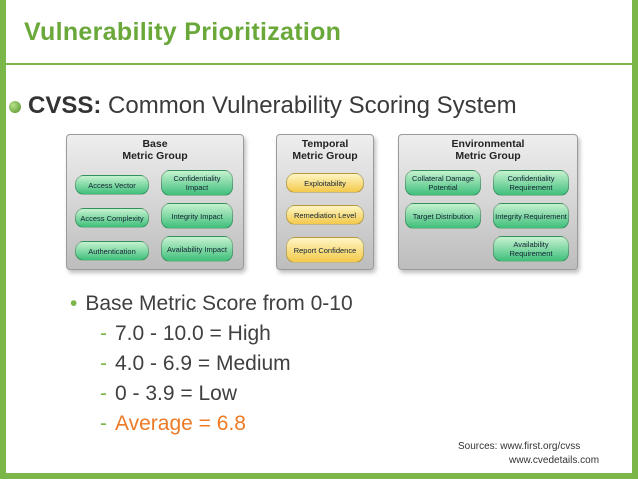  I want to click on sub-bullet-low-text: 0 - 3.9 = Low, so click(176, 393).